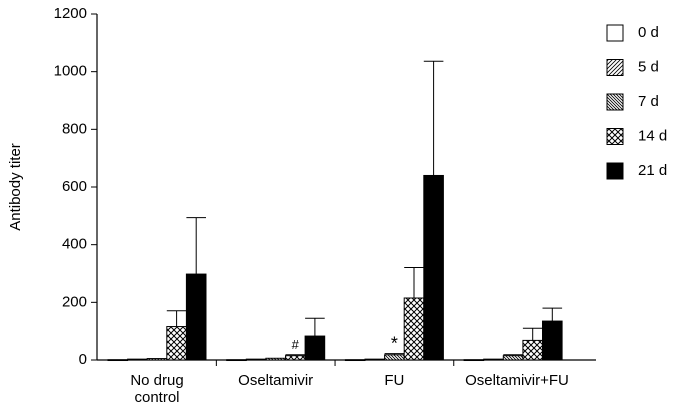  I want to click on legend-label: 21 d, so click(652, 170).